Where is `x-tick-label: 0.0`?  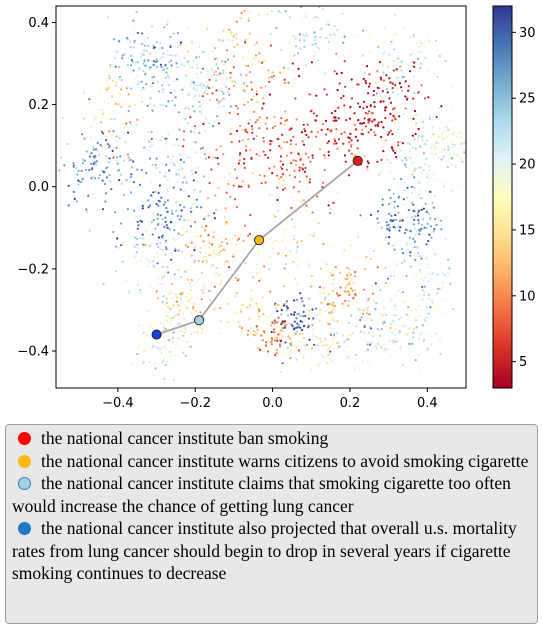
x-tick-label: 0.0 is located at coordinates (272, 403).